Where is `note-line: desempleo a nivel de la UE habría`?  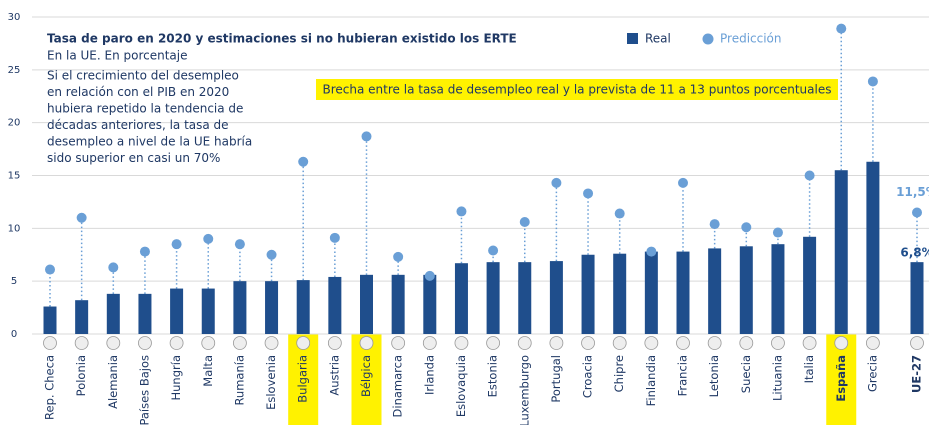 note-line: desempleo a nivel de la UE habría is located at coordinates (149, 142).